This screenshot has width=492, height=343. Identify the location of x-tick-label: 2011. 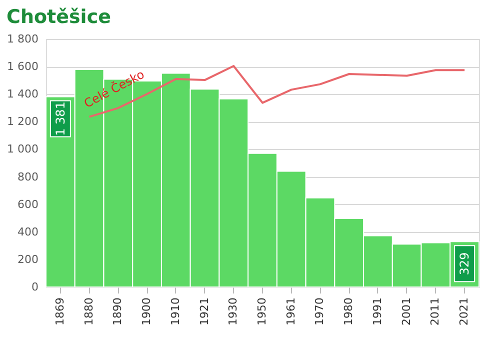
(435, 312).